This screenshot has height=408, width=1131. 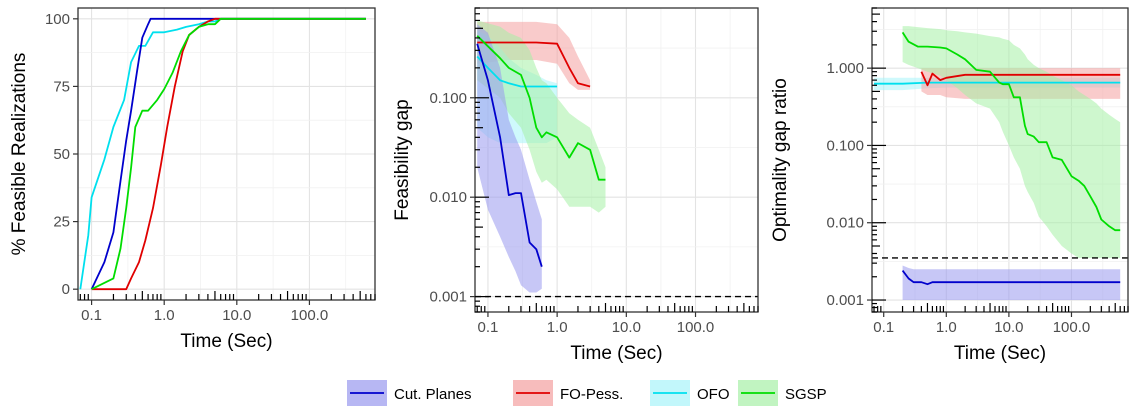 I want to click on y-tick-label: 1.000, so click(x=845, y=68).